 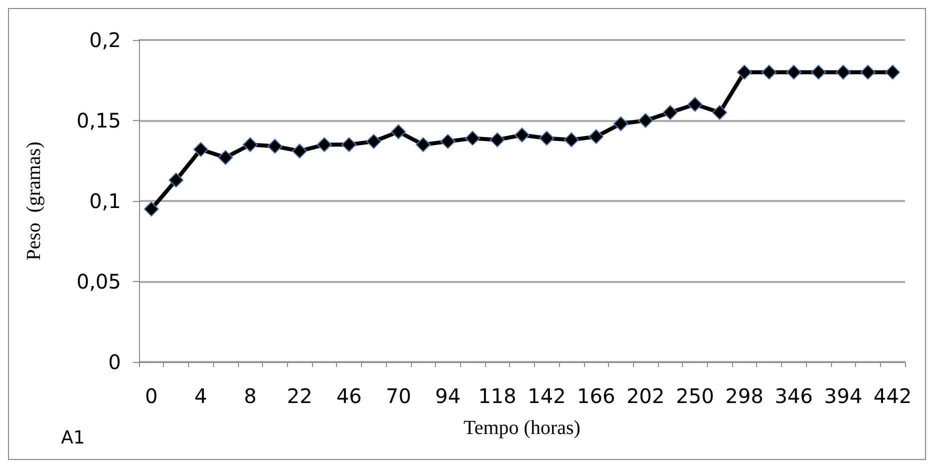 I want to click on x-tick-label: 70, so click(x=399, y=396).